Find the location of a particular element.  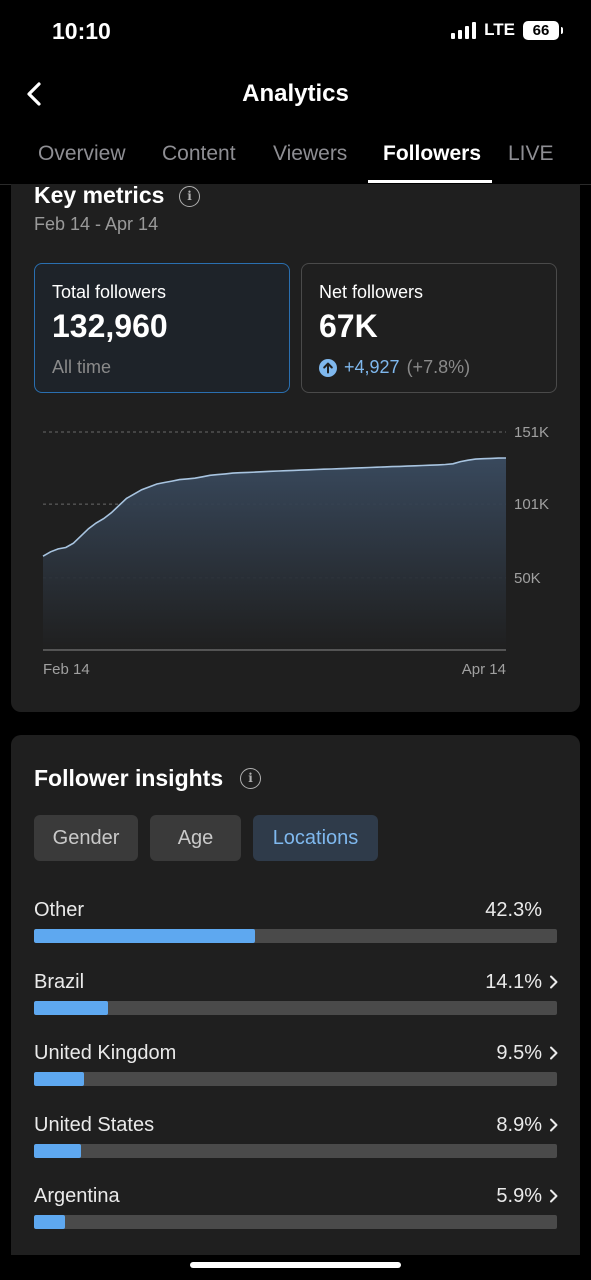

location-row: Brazil 14.1% is located at coordinates (296, 1000).